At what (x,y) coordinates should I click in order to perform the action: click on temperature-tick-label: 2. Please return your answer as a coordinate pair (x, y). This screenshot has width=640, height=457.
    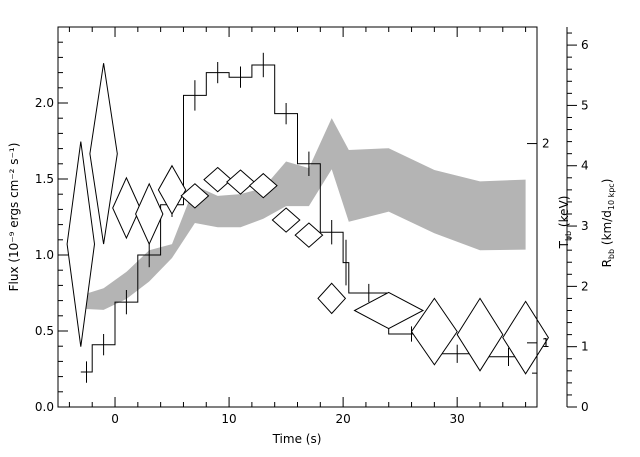
    Looking at the image, I should click on (546, 144).